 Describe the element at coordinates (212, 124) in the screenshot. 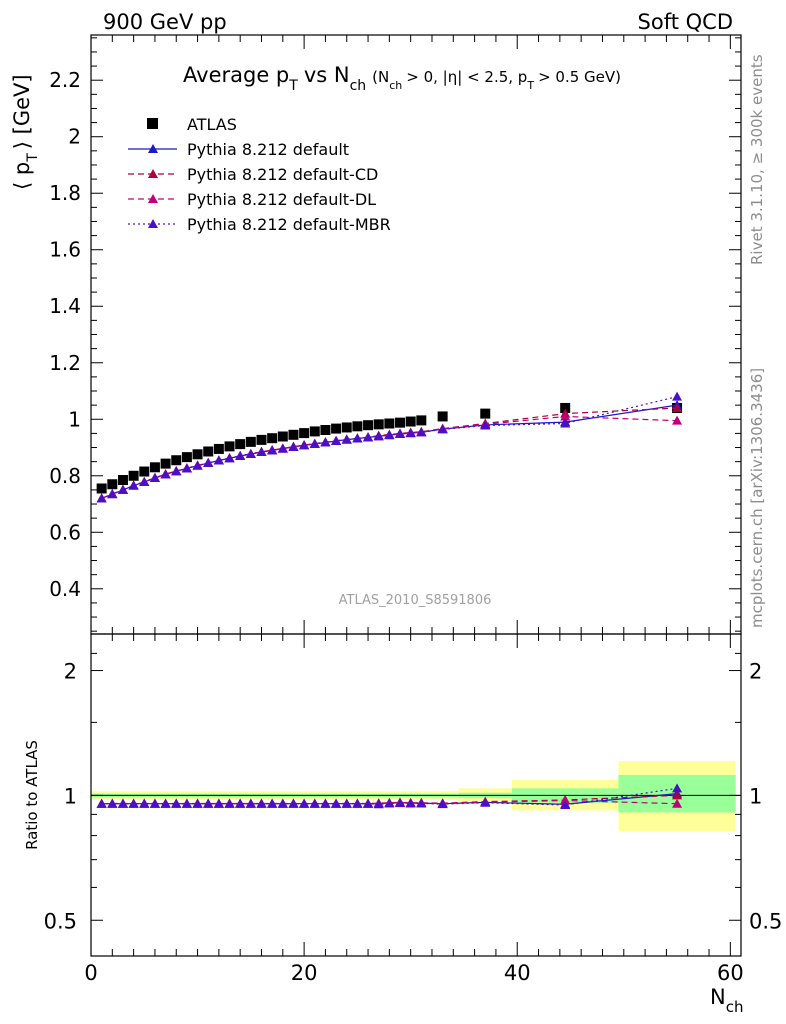

I see `legend-label-0: ATLAS` at that location.